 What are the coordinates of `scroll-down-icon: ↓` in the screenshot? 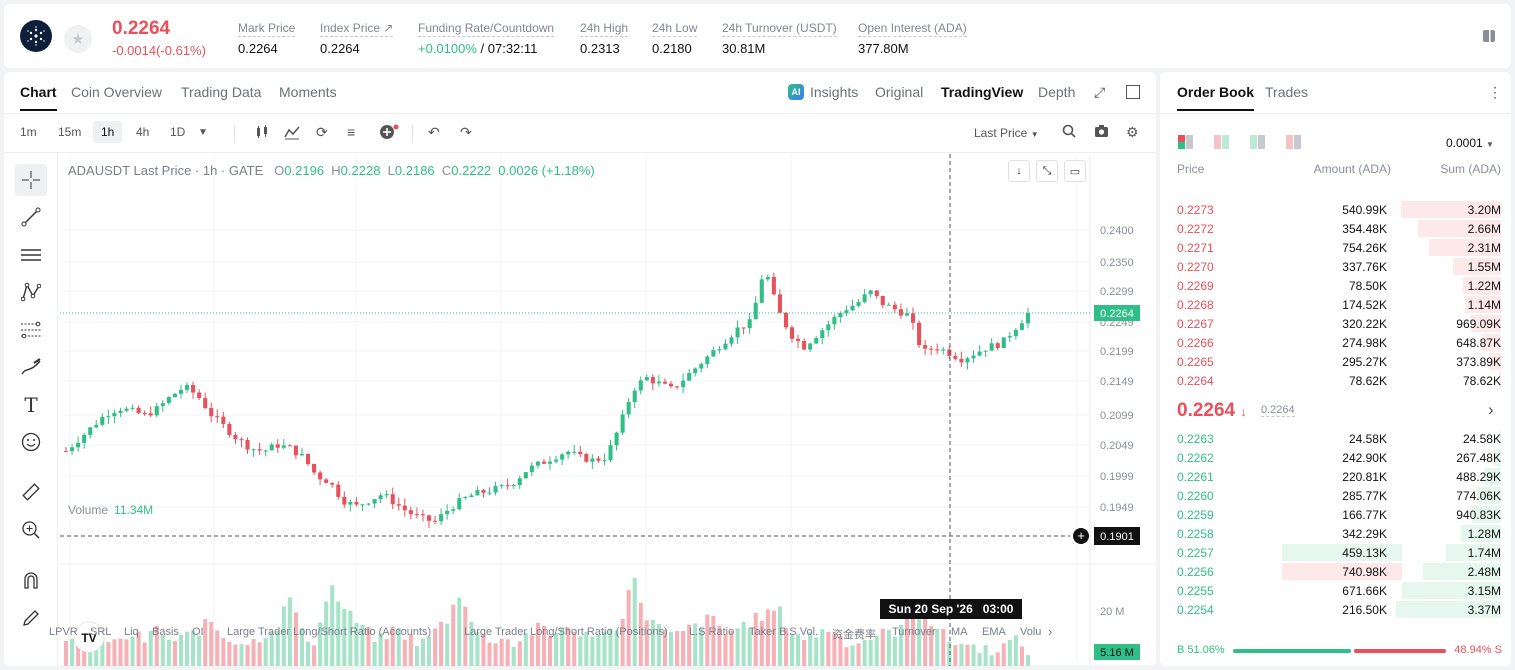 It's located at (1019, 171).